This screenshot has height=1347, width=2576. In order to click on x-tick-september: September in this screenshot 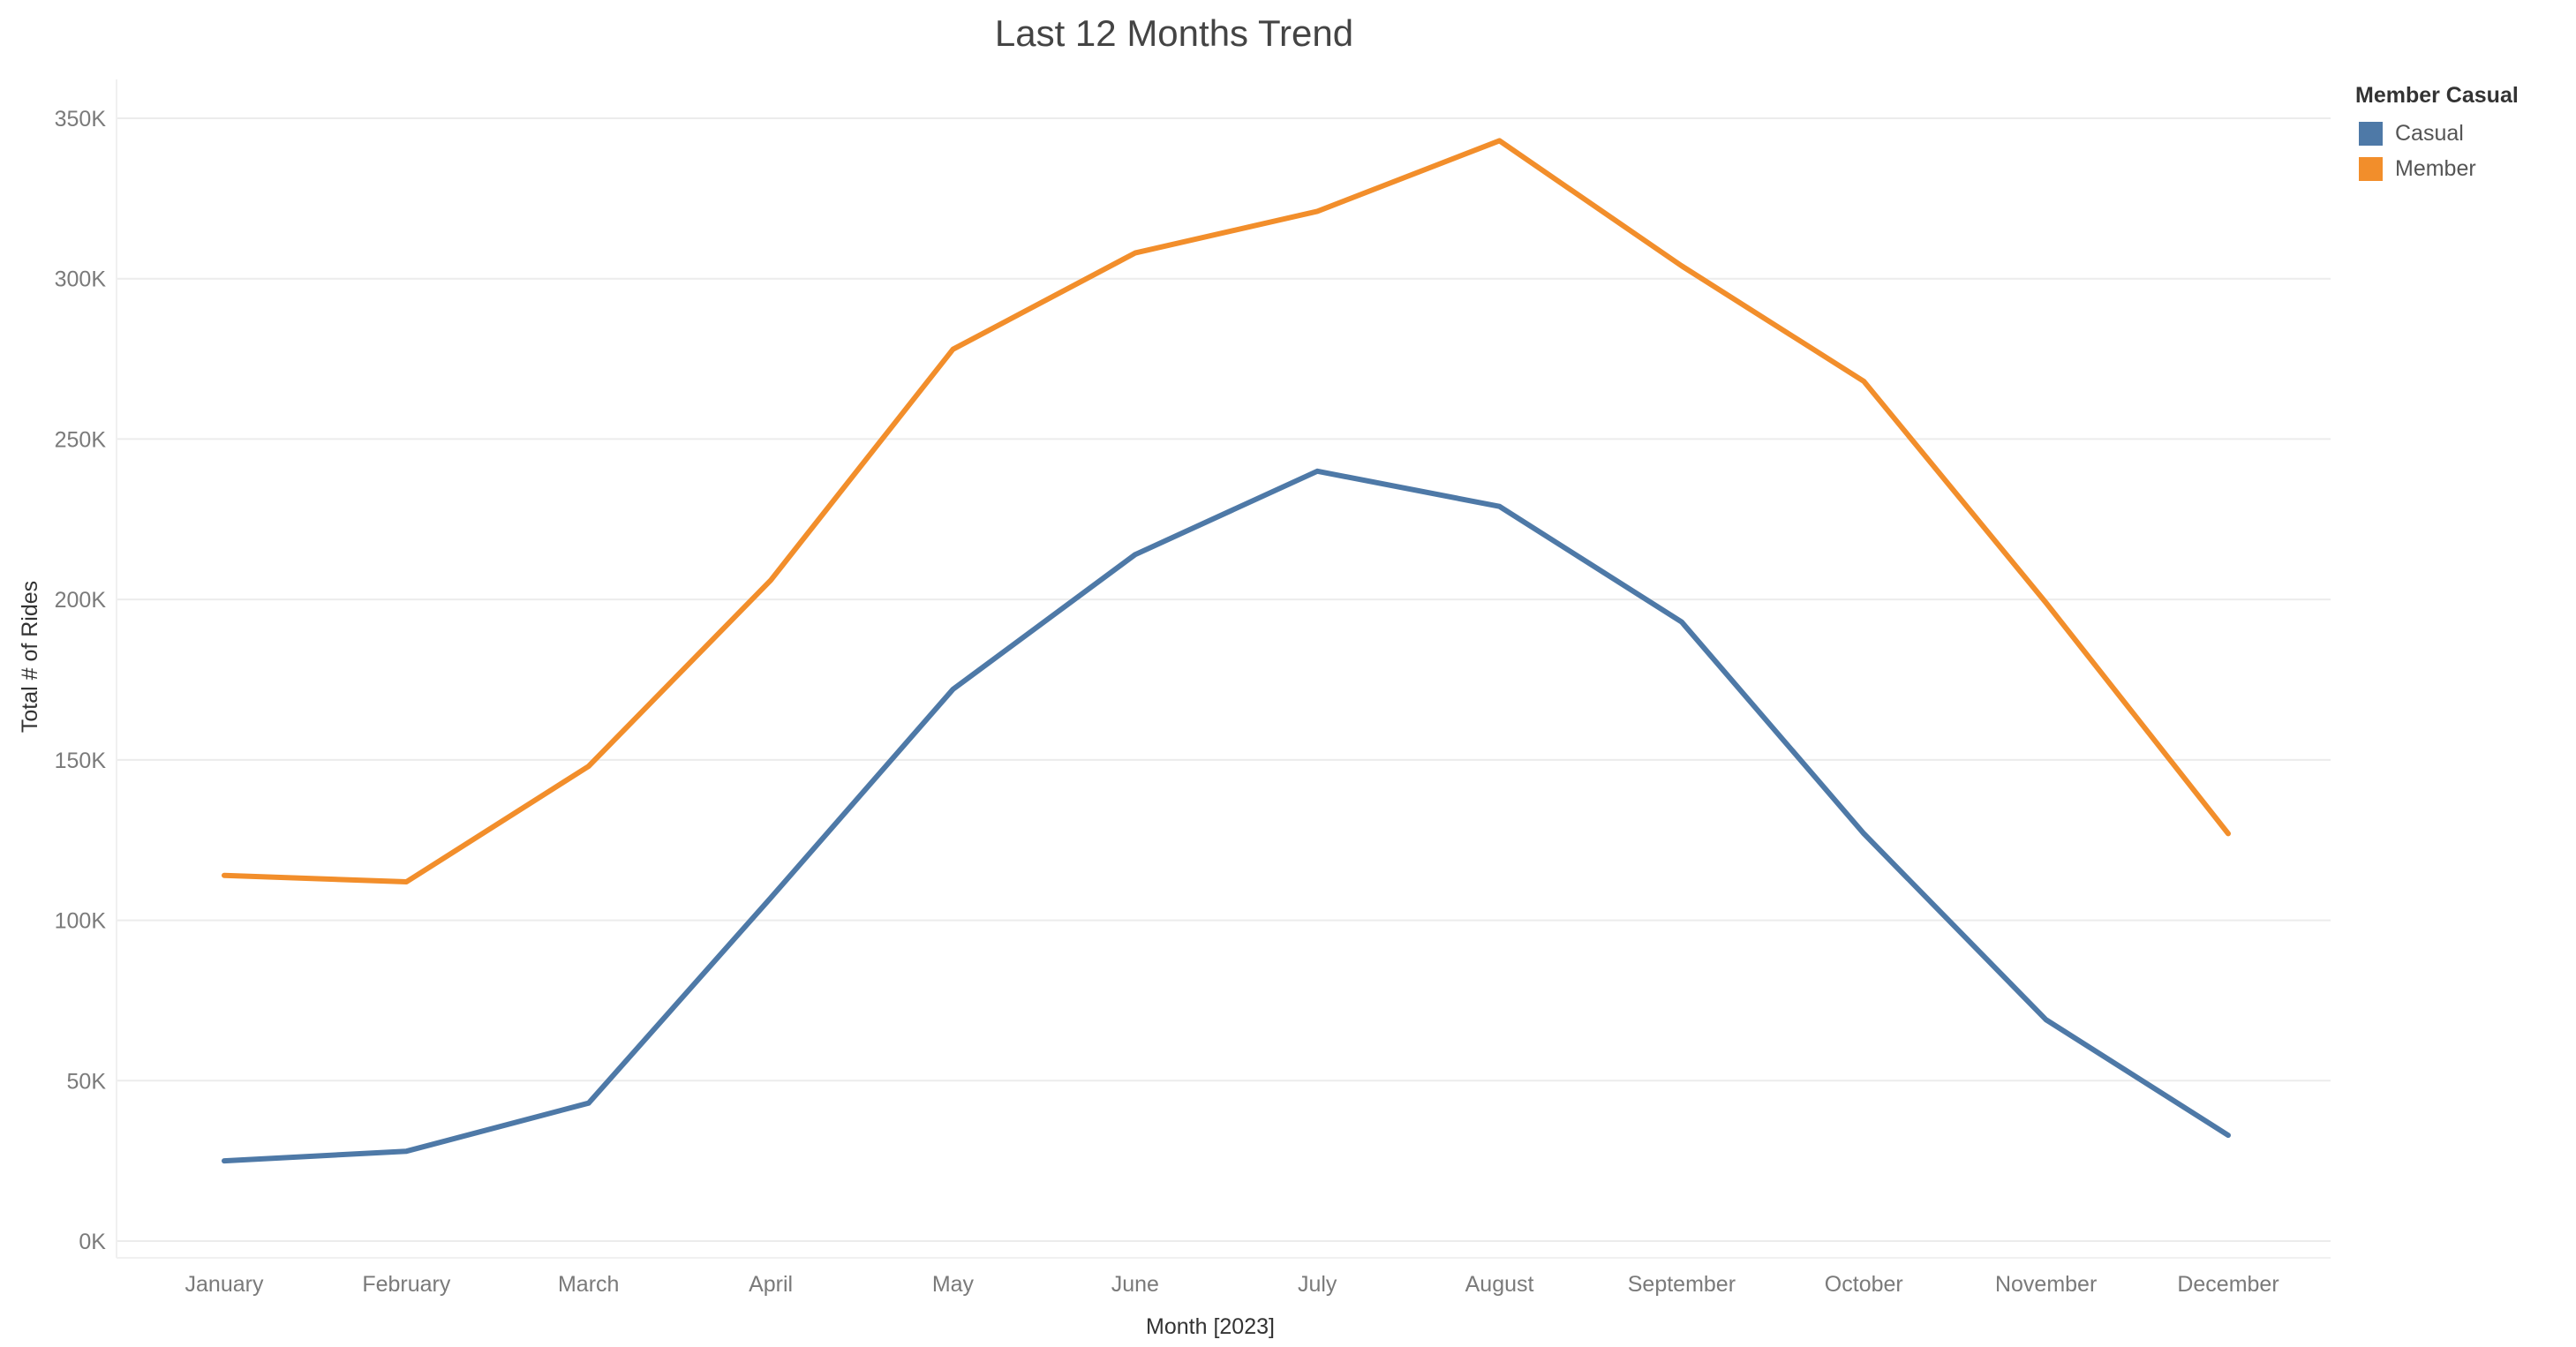, I will do `click(1682, 1284)`.